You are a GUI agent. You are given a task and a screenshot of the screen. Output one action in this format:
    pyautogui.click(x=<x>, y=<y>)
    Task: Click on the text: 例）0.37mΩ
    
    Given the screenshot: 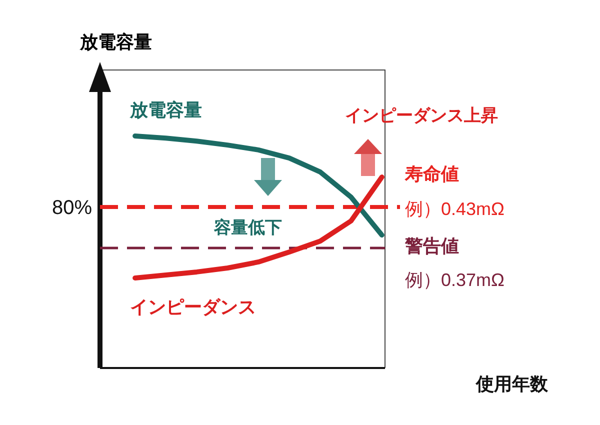 What is the action you would take?
    pyautogui.click(x=454, y=280)
    